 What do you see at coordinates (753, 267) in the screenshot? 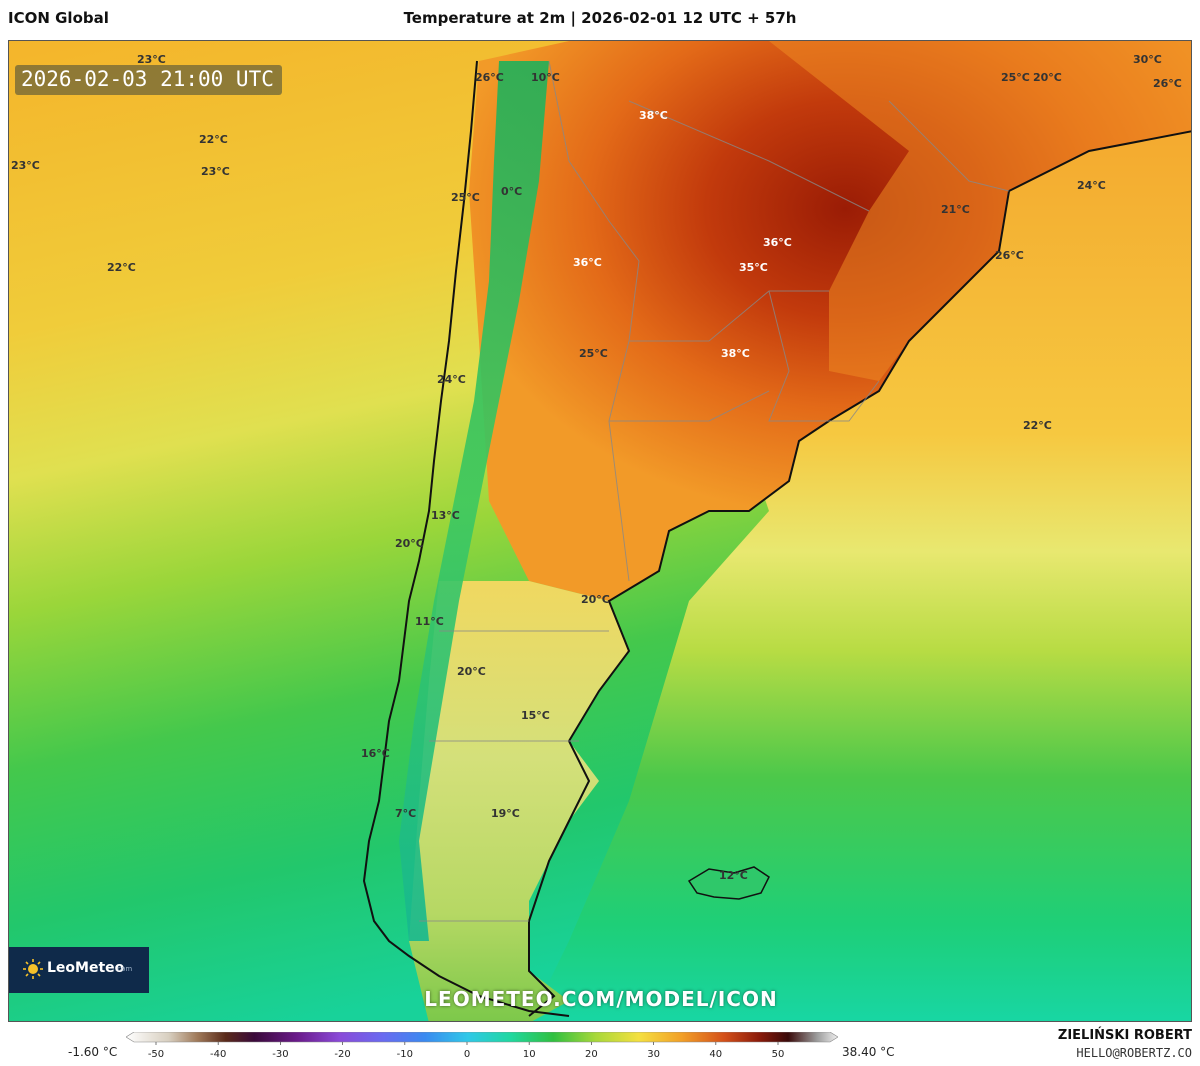
I see `temp-label: 35°C` at bounding box center [753, 267].